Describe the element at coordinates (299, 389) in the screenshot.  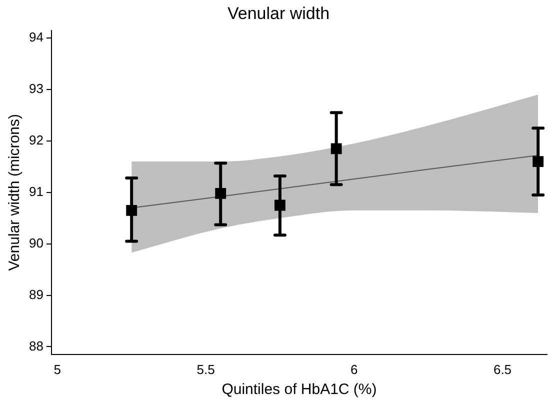
I see `x-axis-title: Quintiles of HbA1C (%)` at that location.